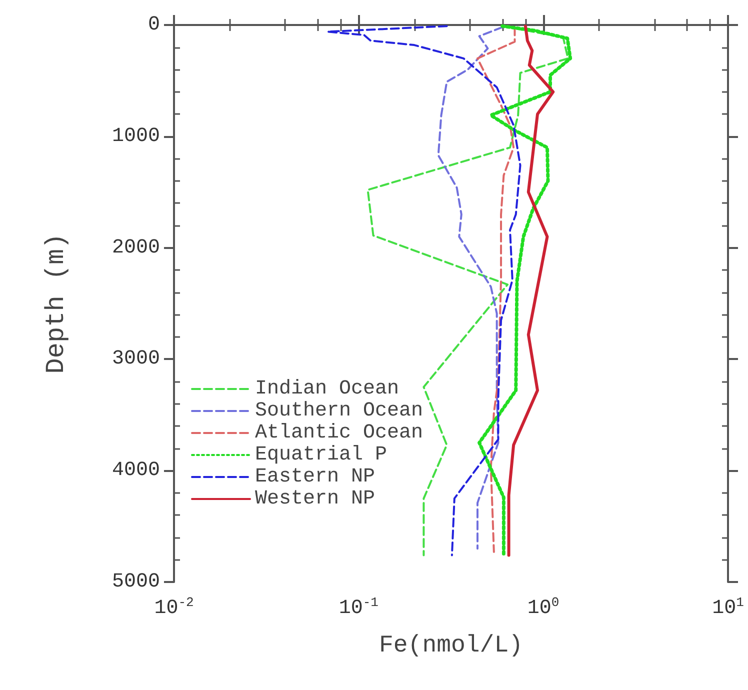 This screenshot has width=748, height=690. What do you see at coordinates (321, 455) in the screenshot?
I see `legend-label: Equatrial P` at bounding box center [321, 455].